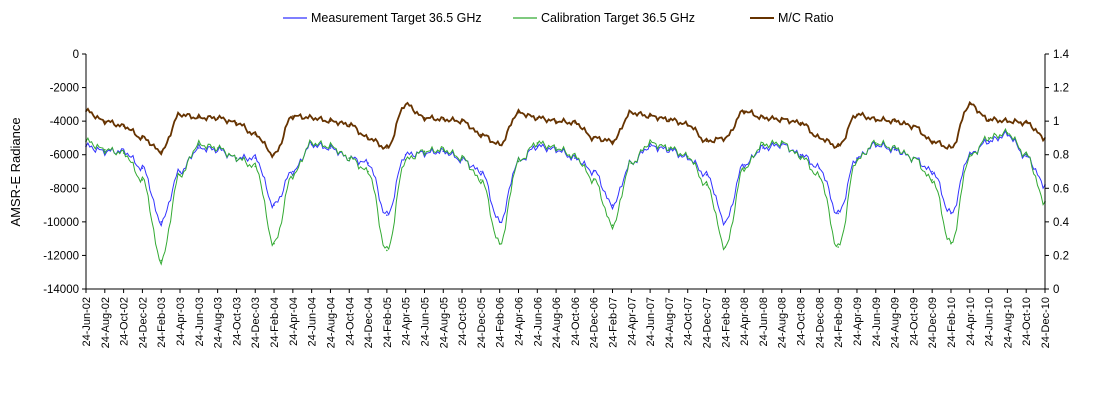 The height and width of the screenshot is (400, 1113). What do you see at coordinates (792, 18) in the screenshot?
I see `legend-item-2: M/C Ratio` at bounding box center [792, 18].